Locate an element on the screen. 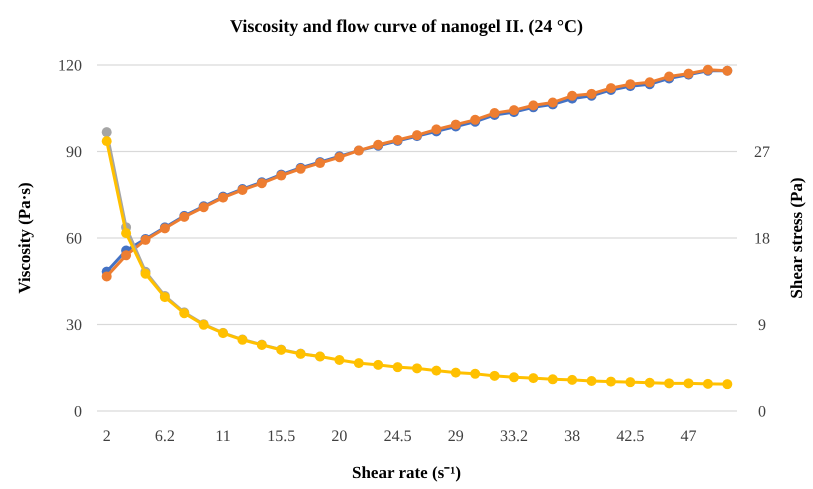  x-tick-label: 20 is located at coordinates (339, 436).